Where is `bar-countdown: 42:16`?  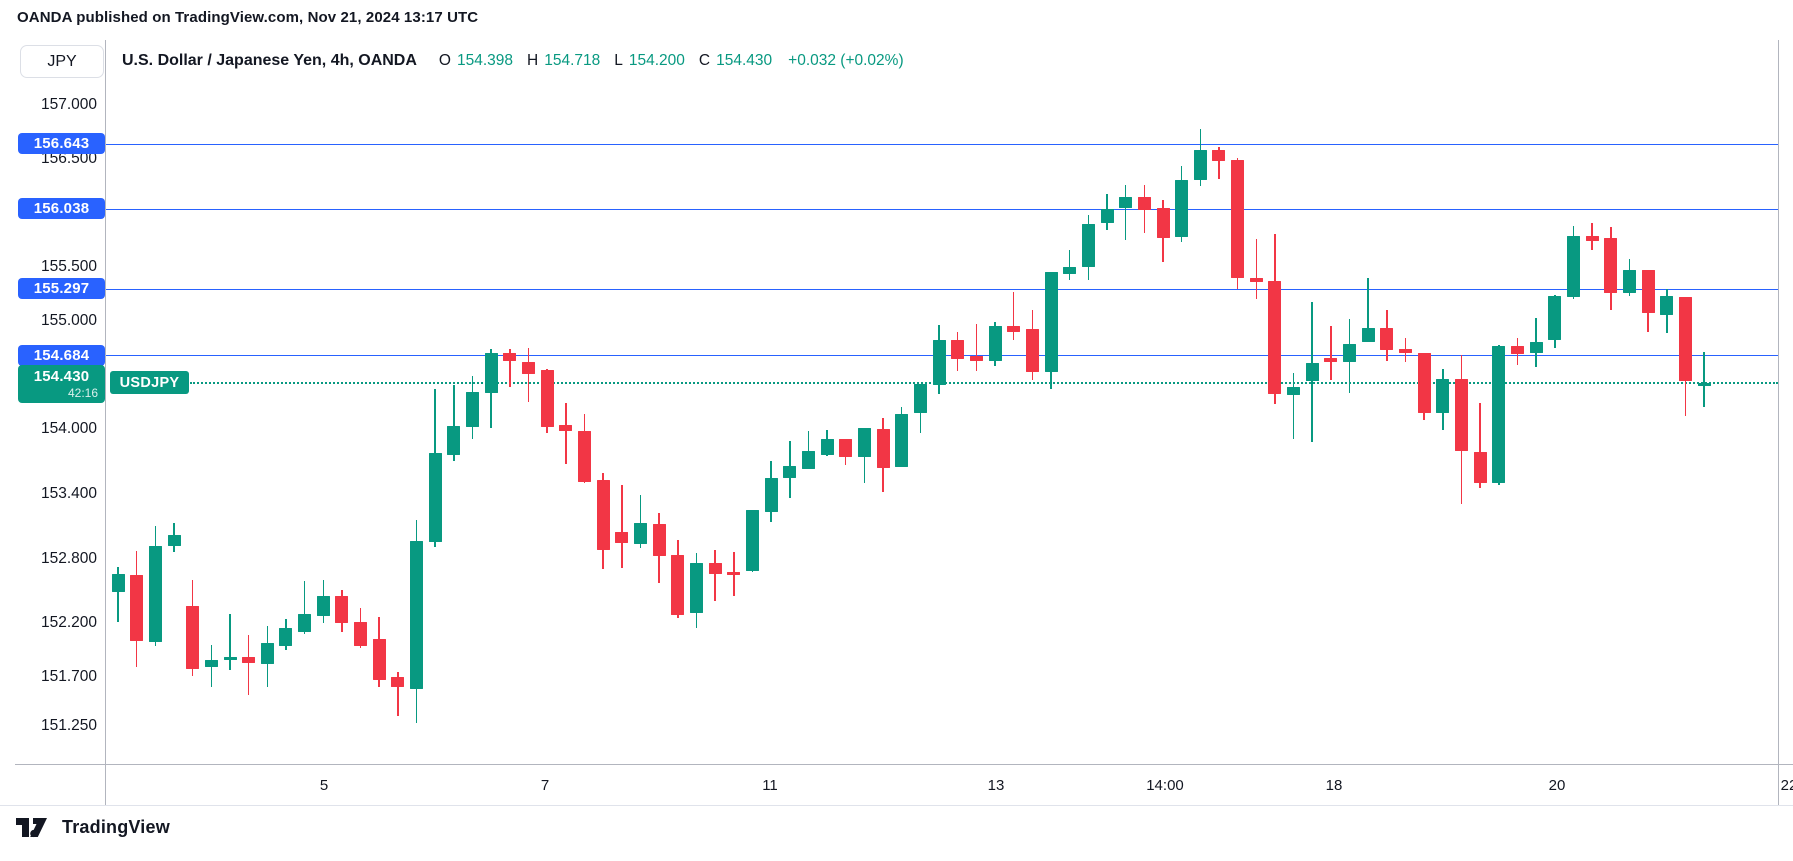 bar-countdown: 42:16 is located at coordinates (82, 392).